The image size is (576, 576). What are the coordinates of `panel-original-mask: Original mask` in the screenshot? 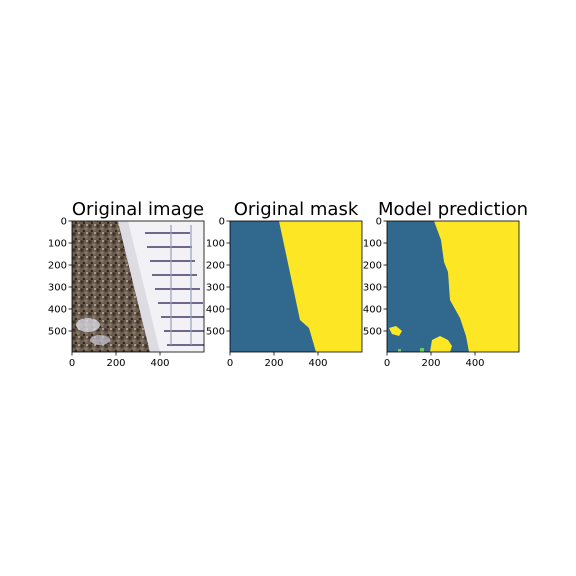 It's located at (296, 276).